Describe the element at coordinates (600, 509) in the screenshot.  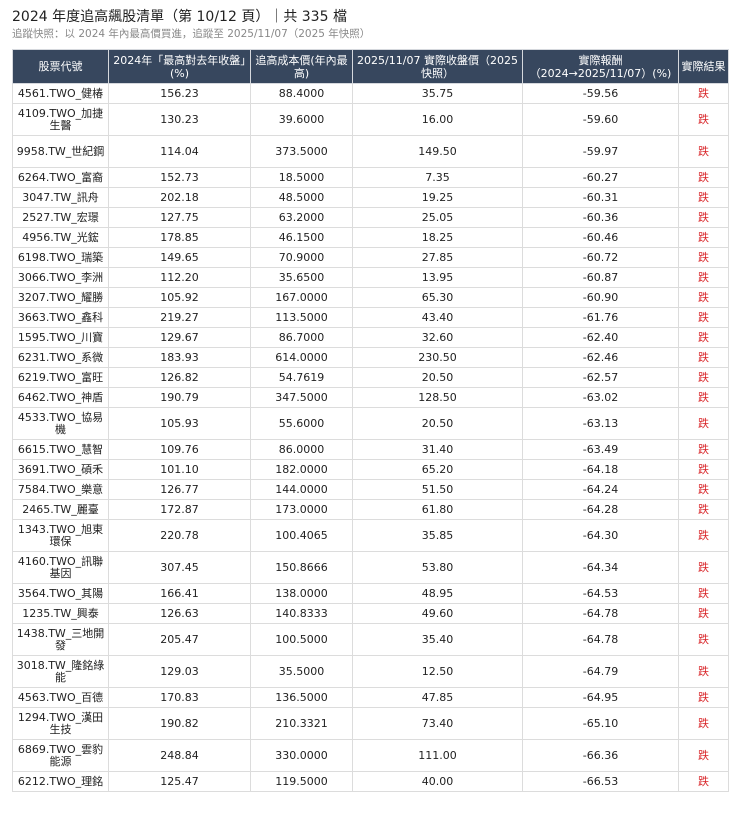
I see `return-cell: -64.28` at that location.